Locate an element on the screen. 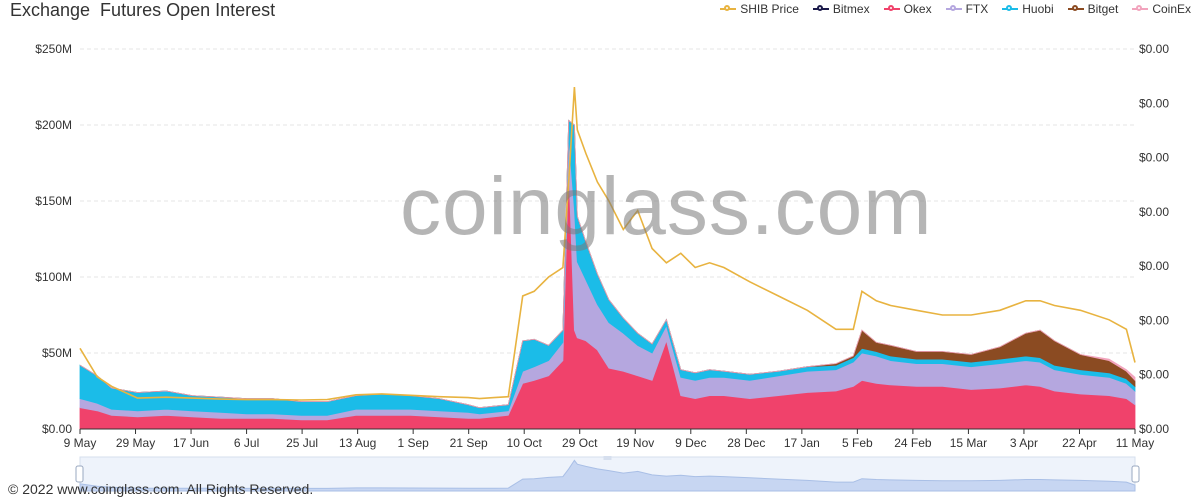 This screenshot has height=500, width=1203. x-tick-label: 19 Nov is located at coordinates (635, 443).